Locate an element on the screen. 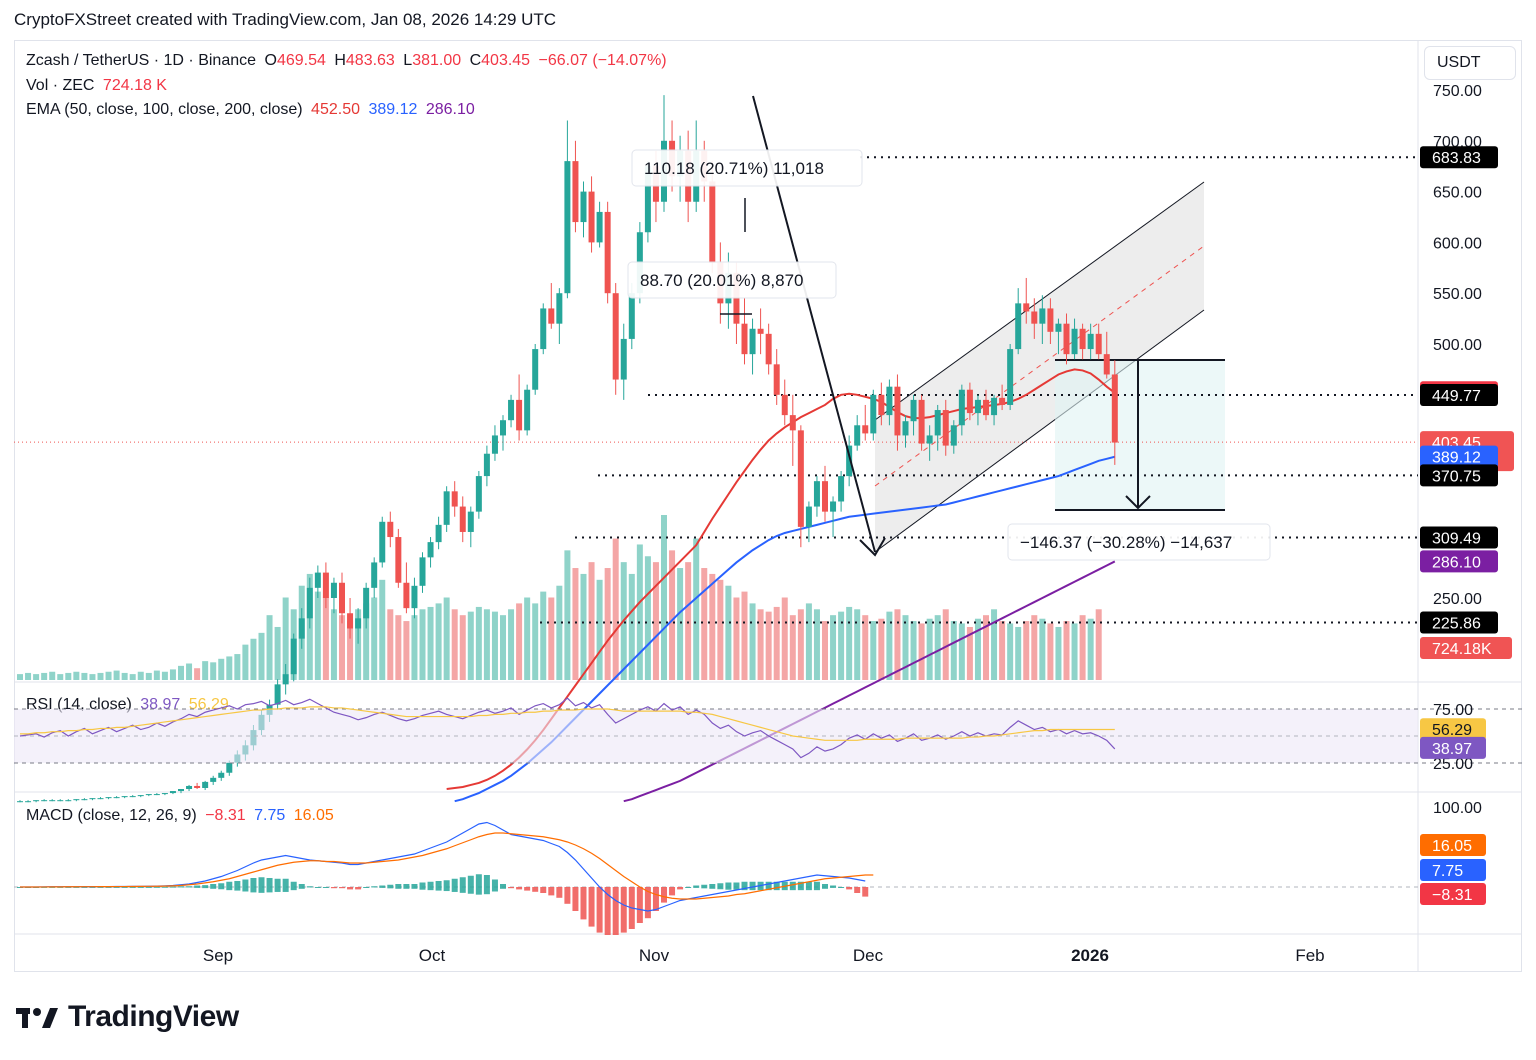  macd-line-value: 7.75 is located at coordinates (270, 815).